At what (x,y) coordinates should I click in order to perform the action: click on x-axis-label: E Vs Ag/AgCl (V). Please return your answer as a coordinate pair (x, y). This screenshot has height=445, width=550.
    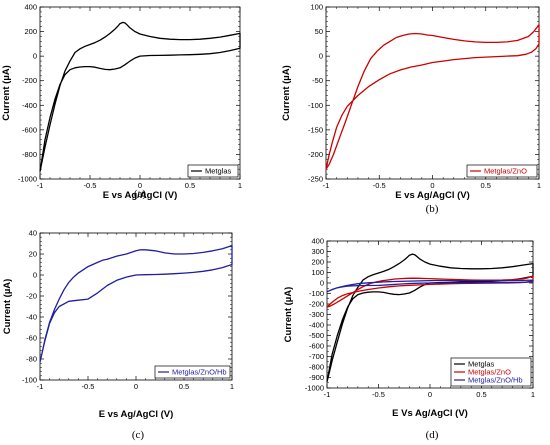
    Looking at the image, I should click on (430, 413).